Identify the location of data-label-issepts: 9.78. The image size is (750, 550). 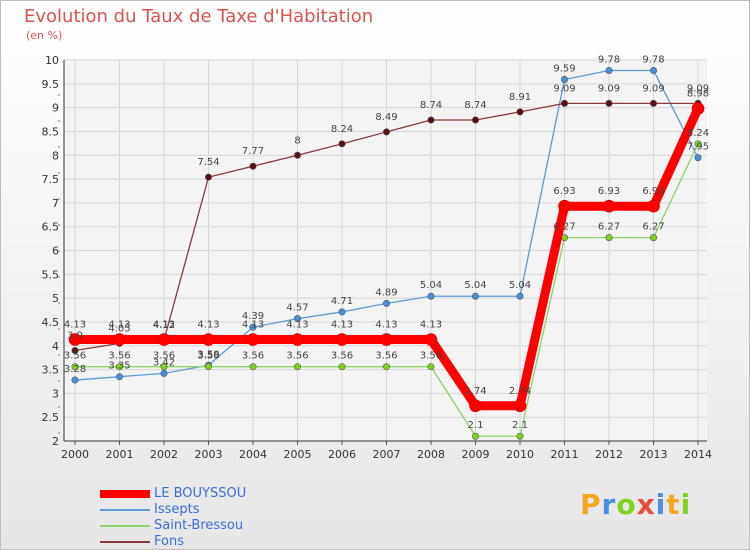
(609, 59).